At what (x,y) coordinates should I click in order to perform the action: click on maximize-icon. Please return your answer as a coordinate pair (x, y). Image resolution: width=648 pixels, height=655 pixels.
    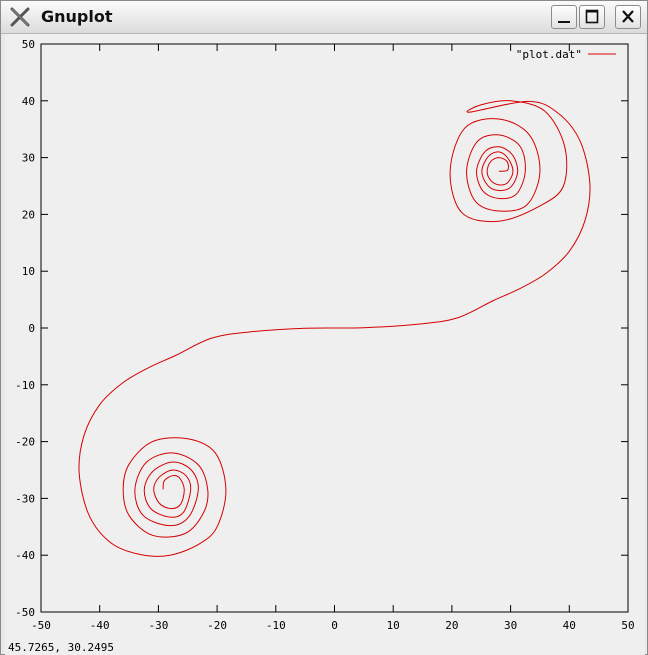
    Looking at the image, I should click on (592, 16).